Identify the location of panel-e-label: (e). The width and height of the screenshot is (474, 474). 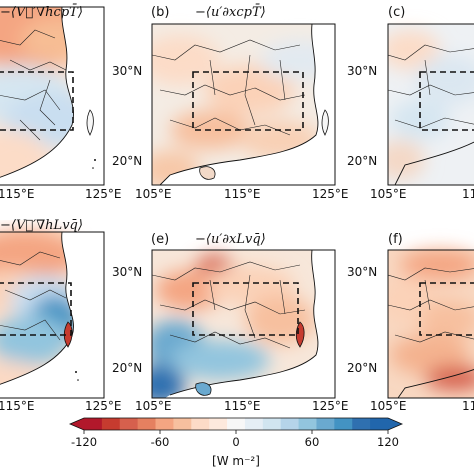
(160, 239).